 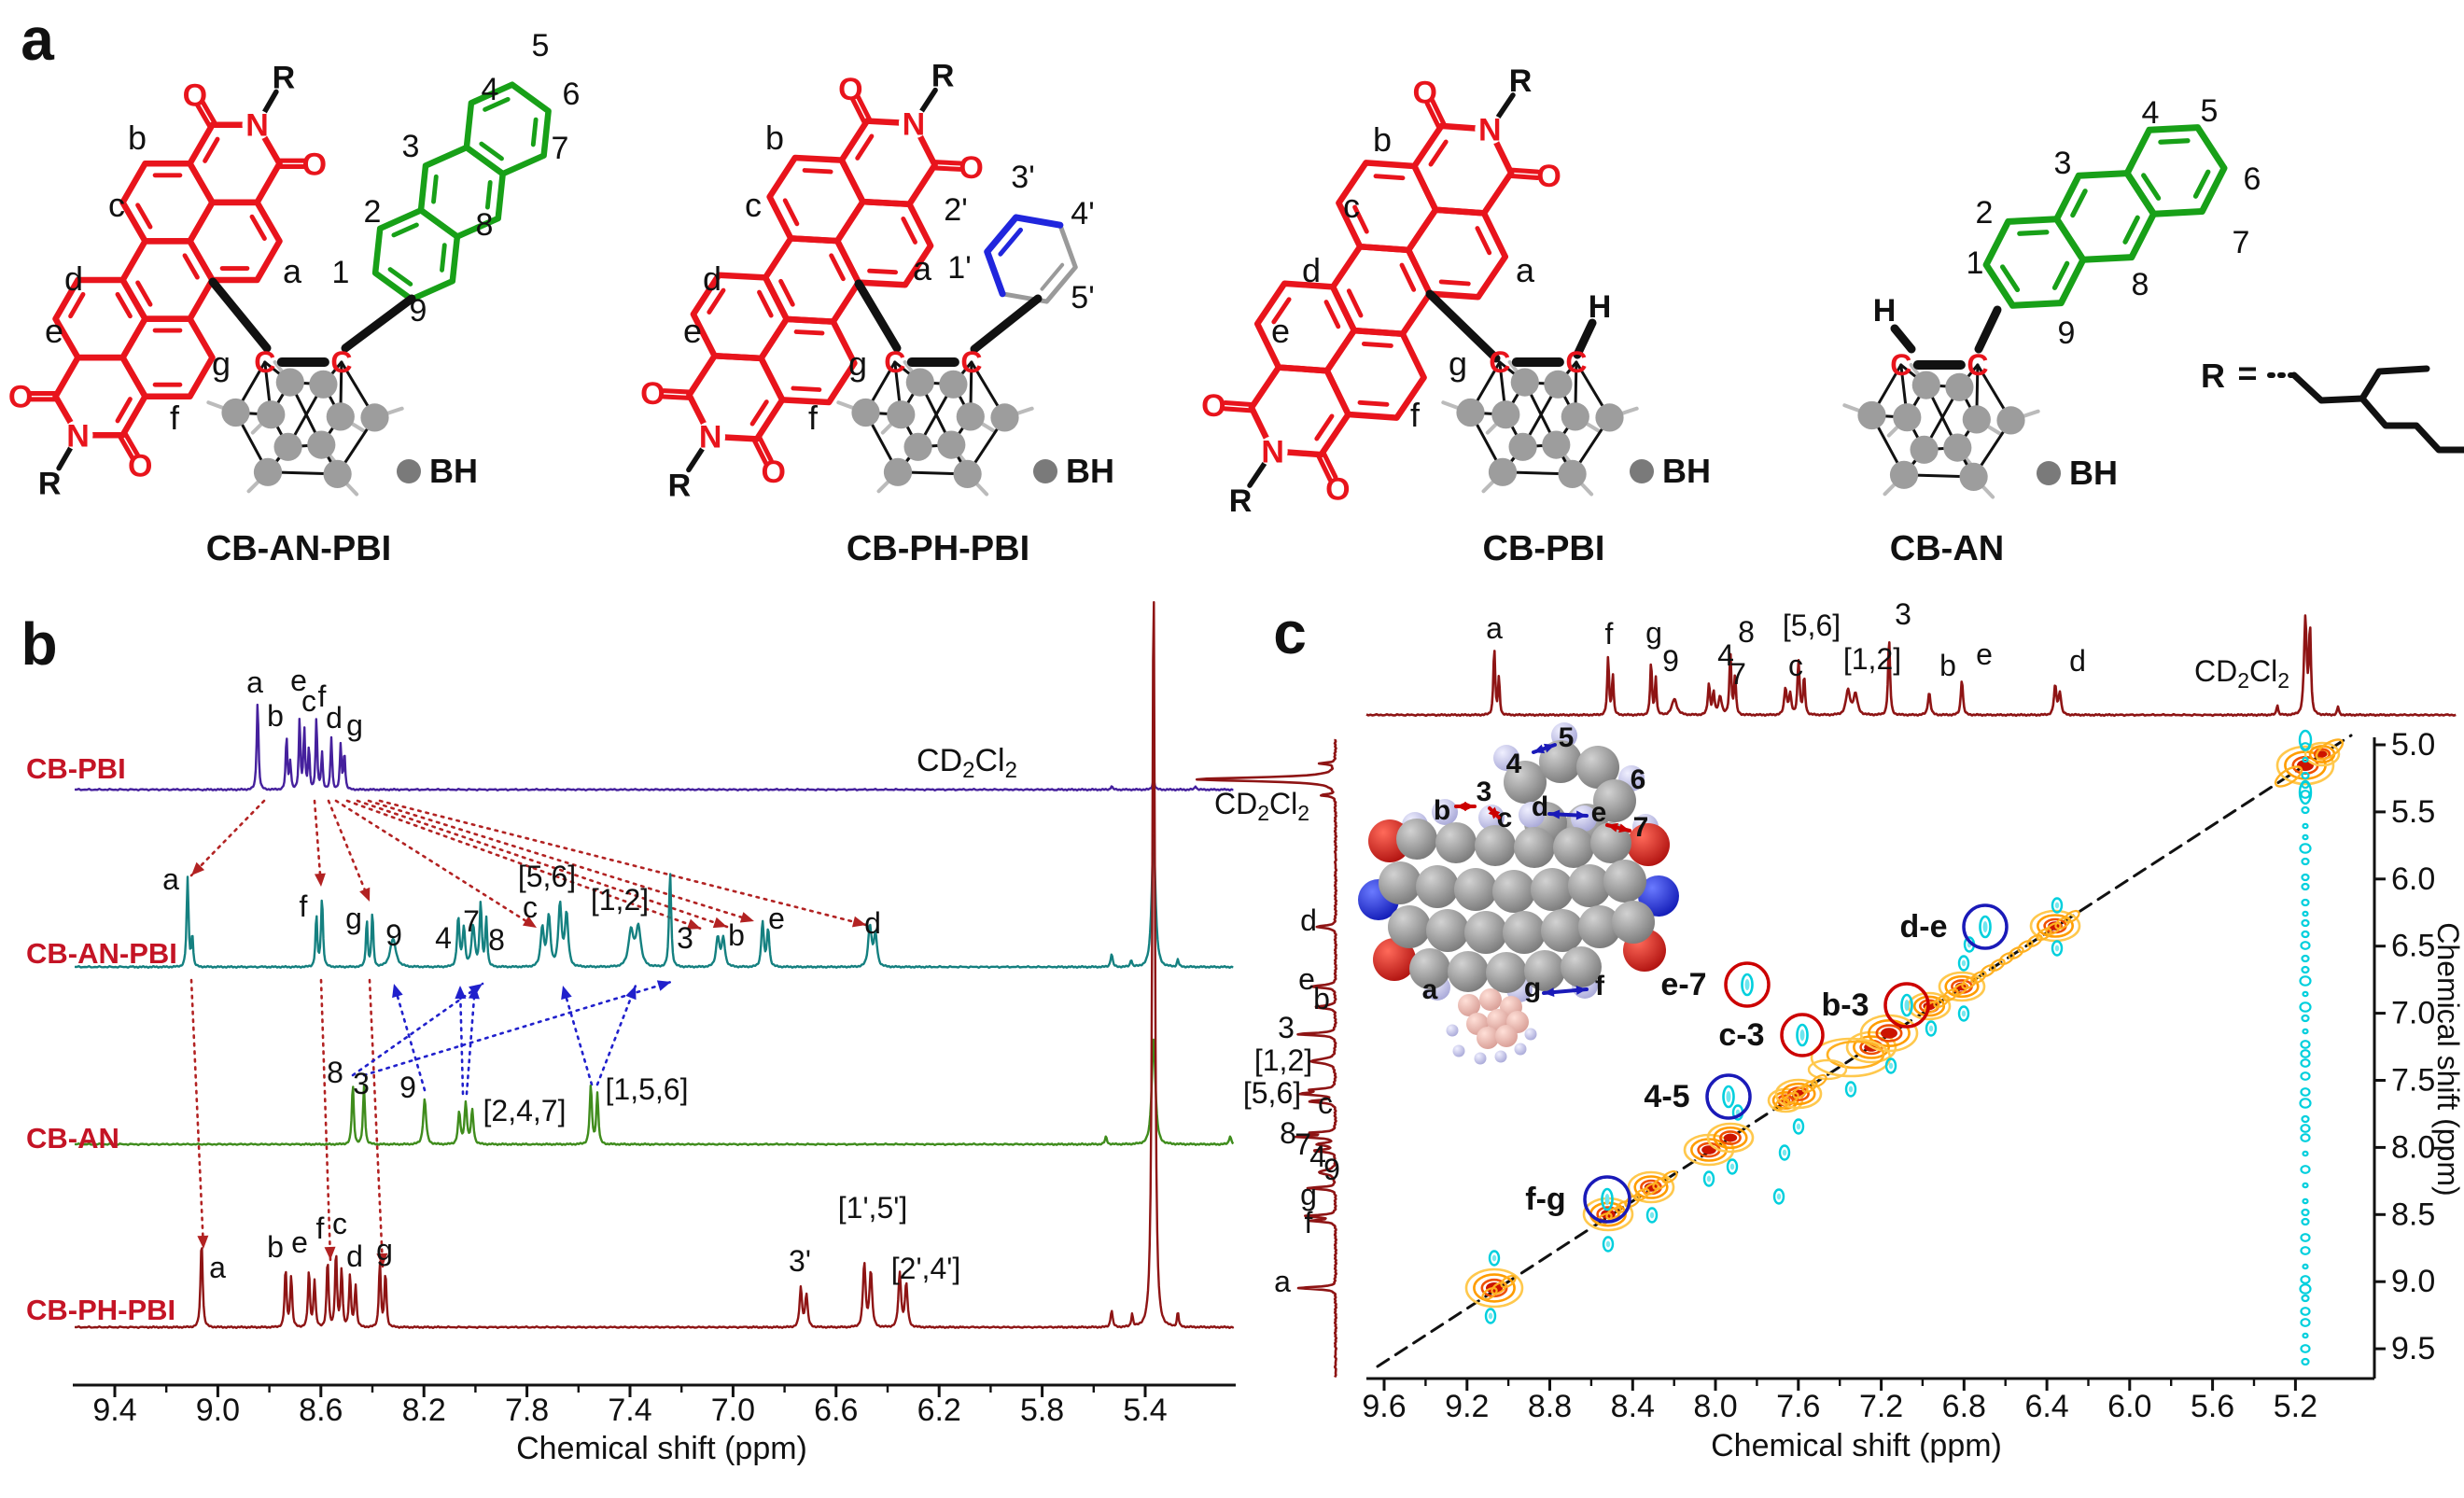 What do you see at coordinates (959, 268) in the screenshot?
I see `svg-text: 1'` at bounding box center [959, 268].